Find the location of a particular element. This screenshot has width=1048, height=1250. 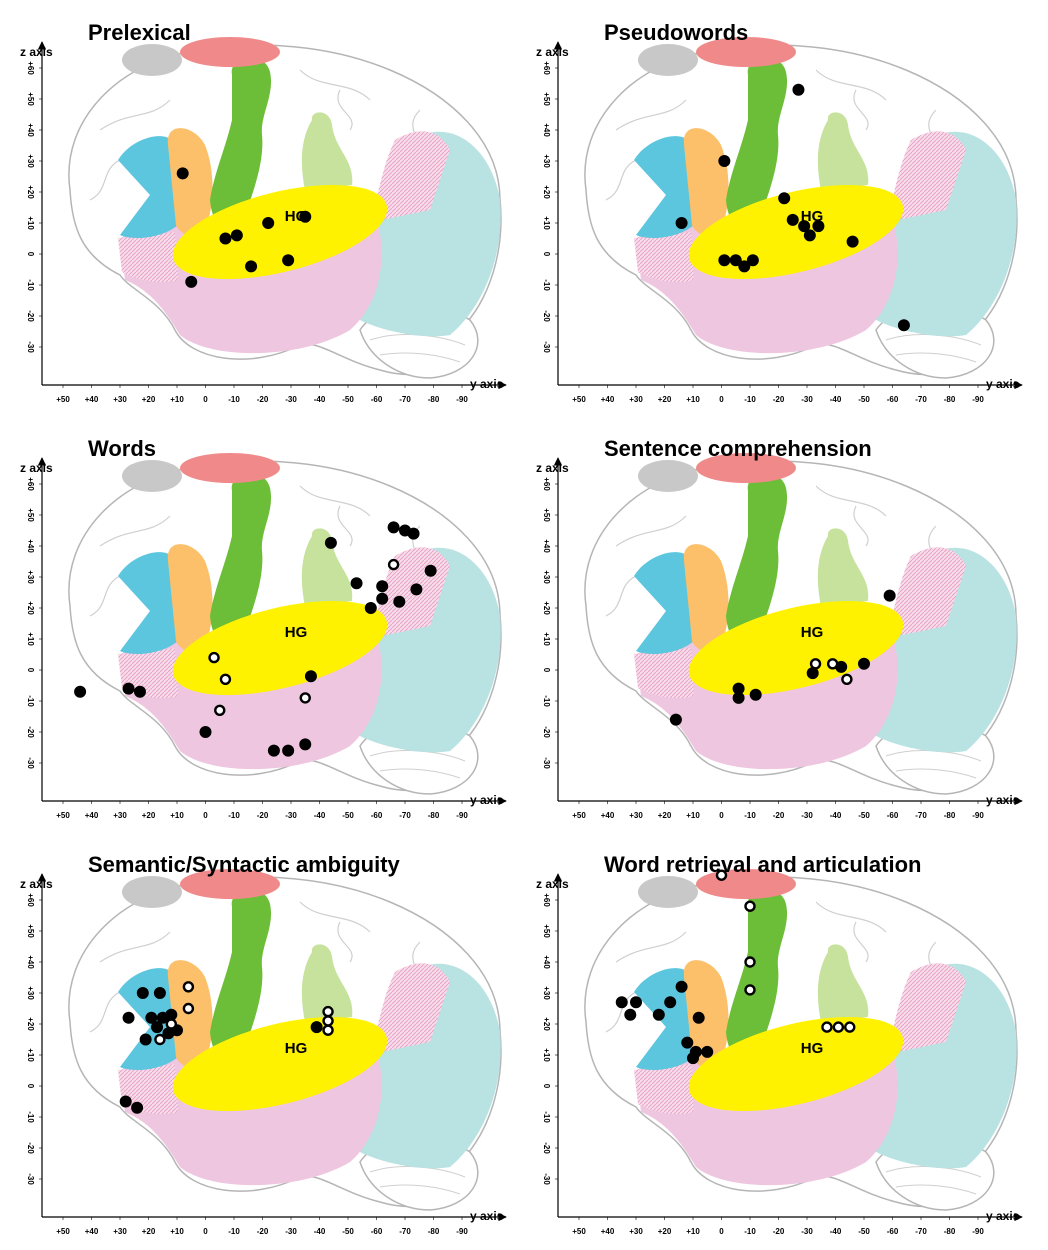

panel-title: Words is located at coordinates (122, 448).